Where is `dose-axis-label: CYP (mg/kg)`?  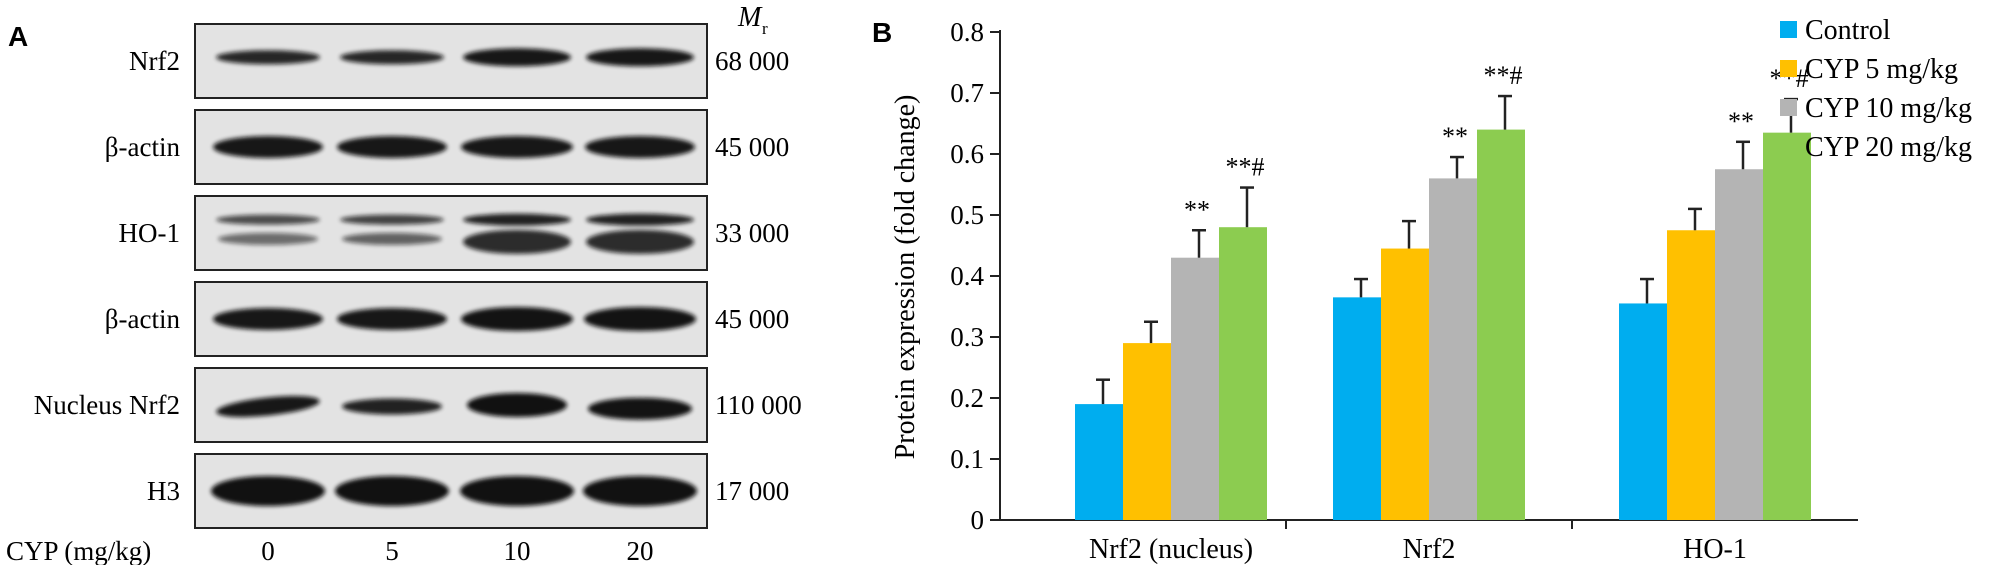 dose-axis-label: CYP (mg/kg) is located at coordinates (78, 550).